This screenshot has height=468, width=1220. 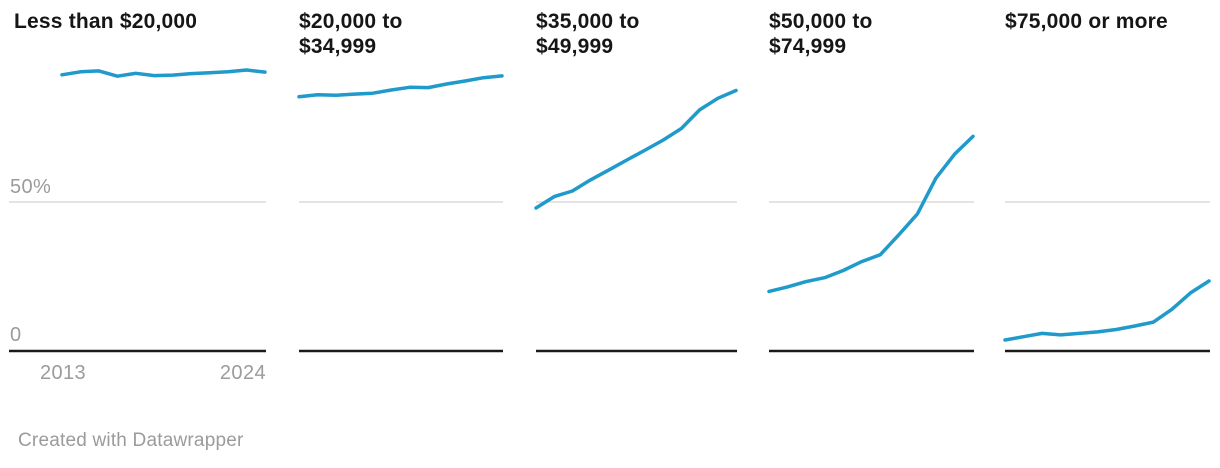 I want to click on panel-title-line: $35,000 to, so click(x=588, y=21).